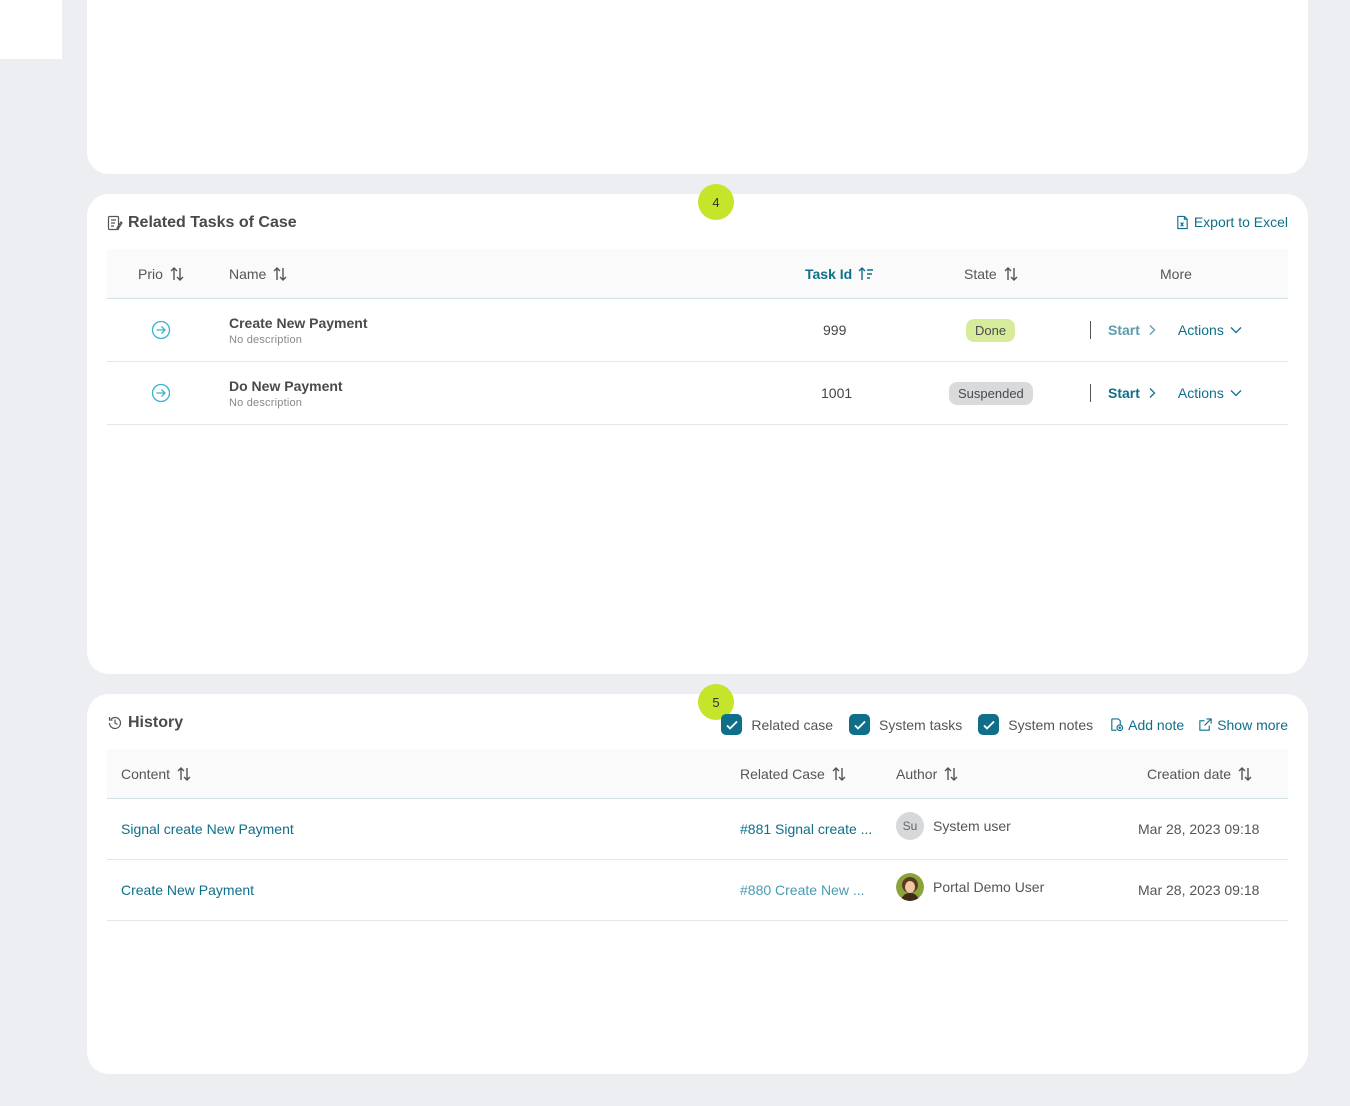  Describe the element at coordinates (1231, 222) in the screenshot. I see `export-excel-link: Export to Excel` at that location.